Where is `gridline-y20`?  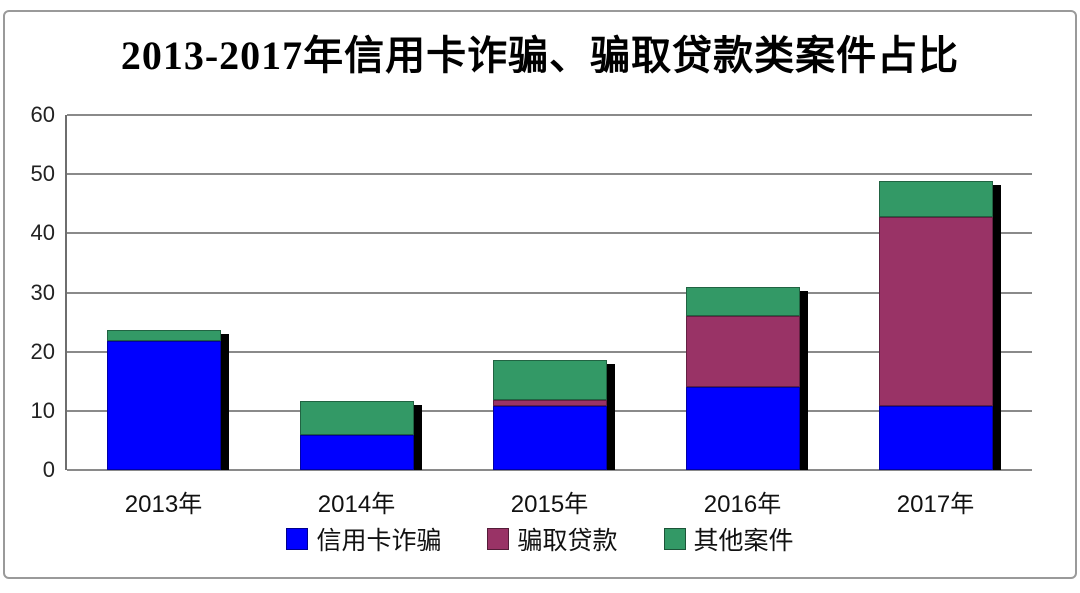
gridline-y20 is located at coordinates (549, 351).